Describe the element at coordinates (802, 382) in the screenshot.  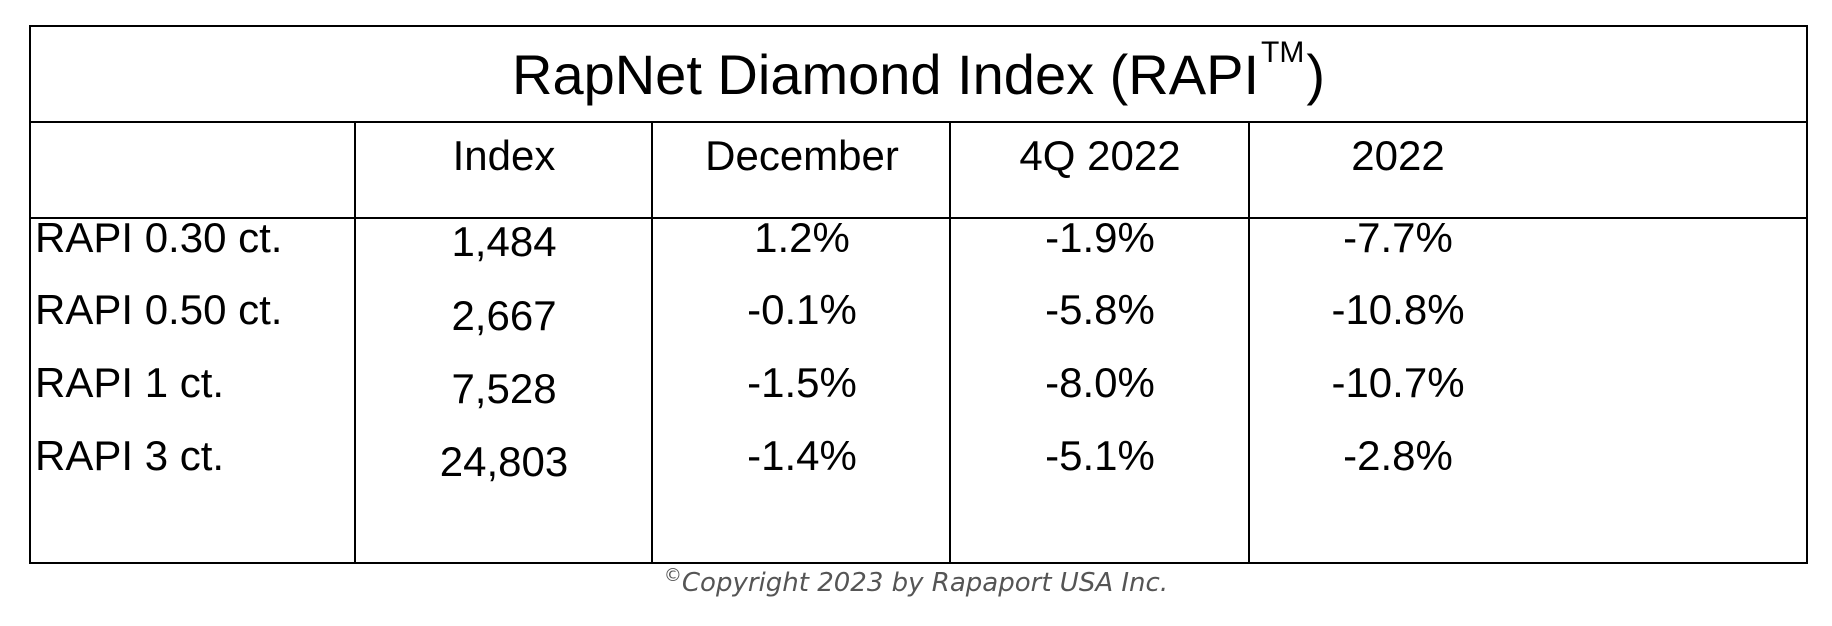
I see `december-value: -1.5%` at that location.